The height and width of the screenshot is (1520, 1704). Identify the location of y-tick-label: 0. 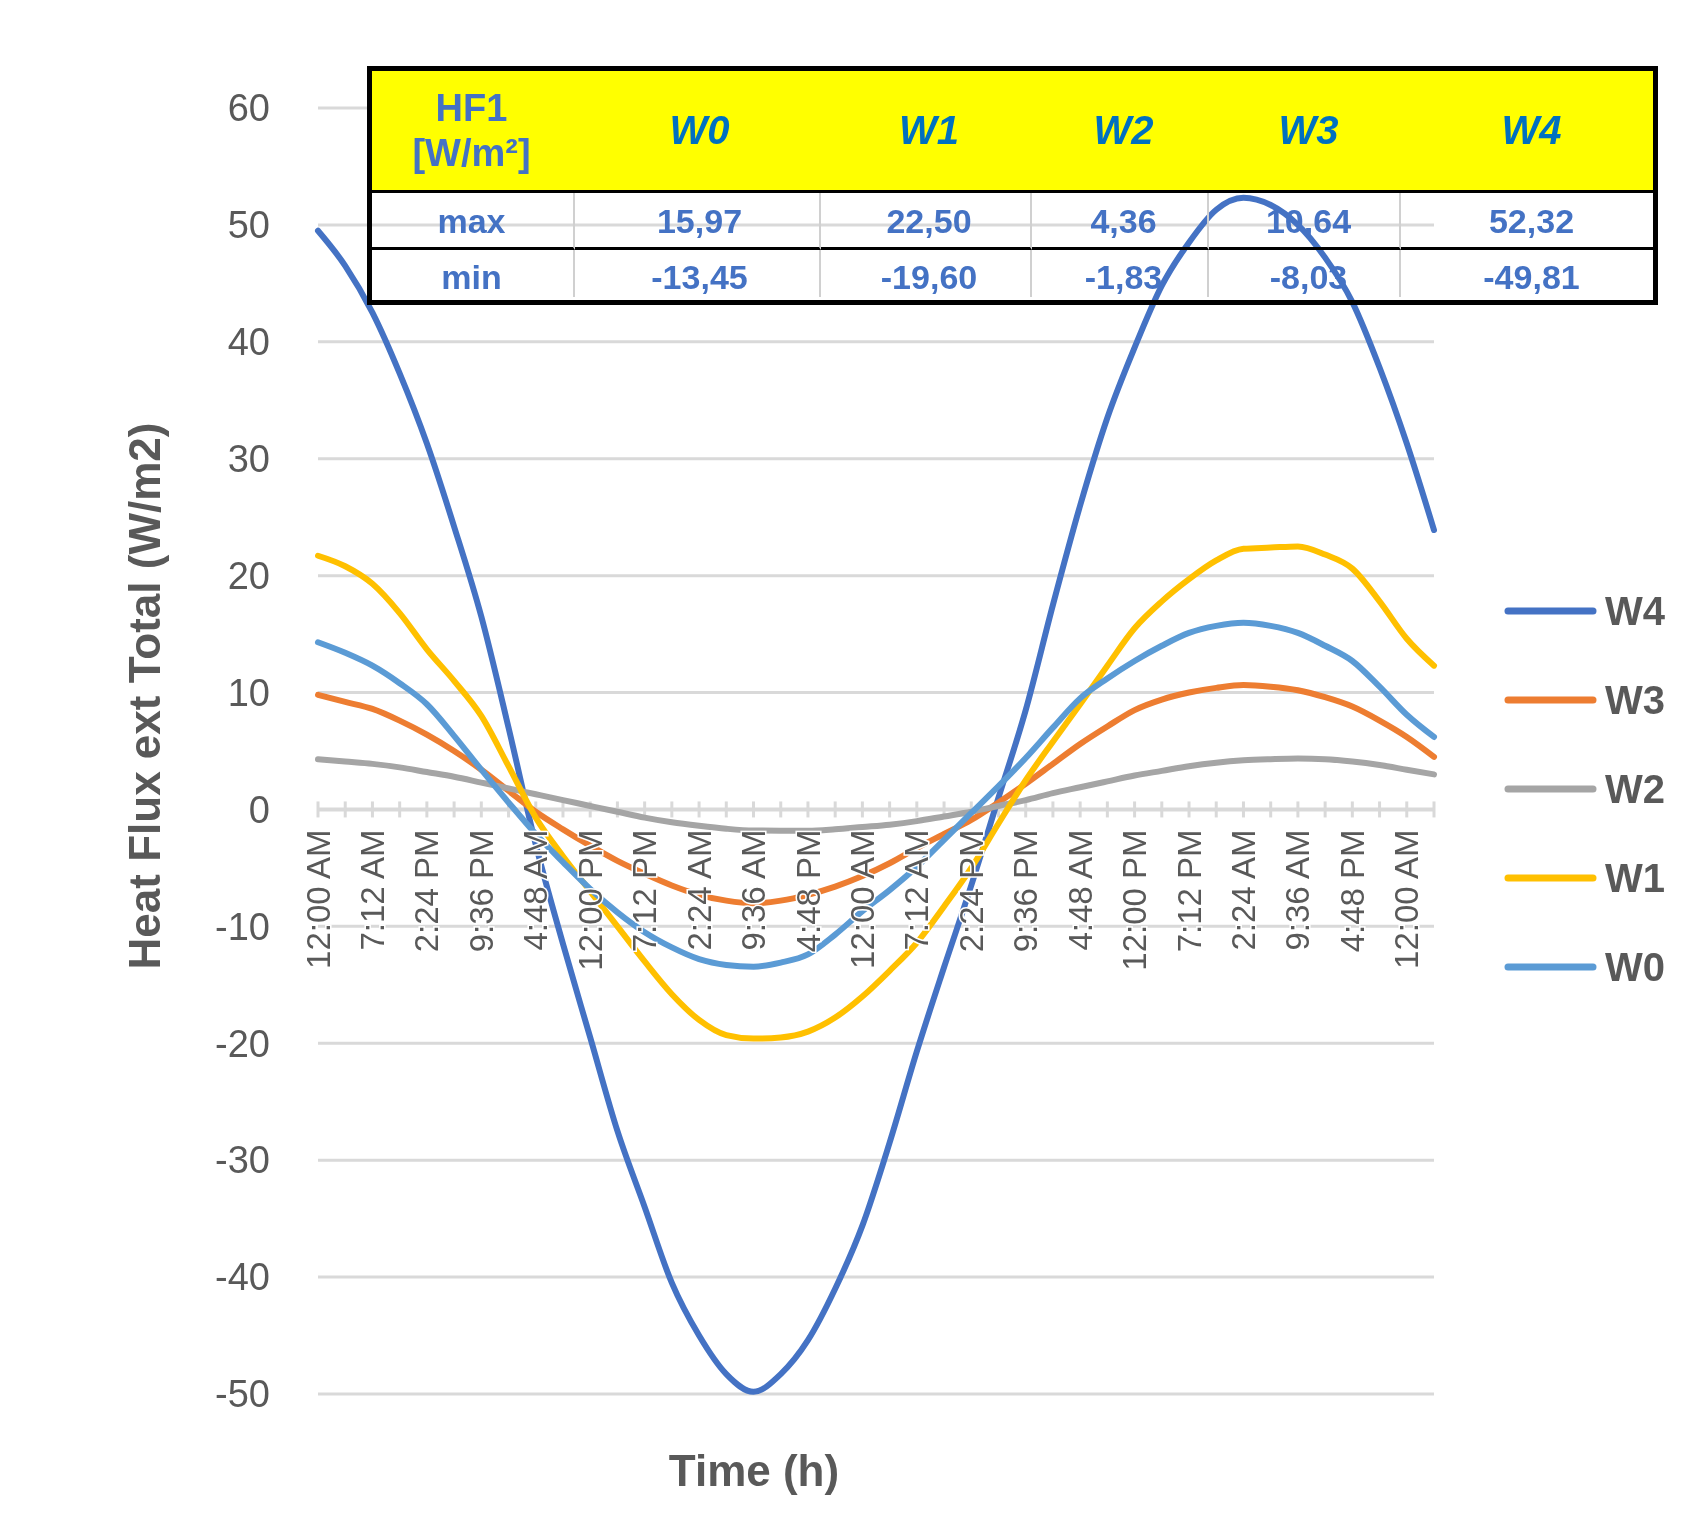
(259, 809).